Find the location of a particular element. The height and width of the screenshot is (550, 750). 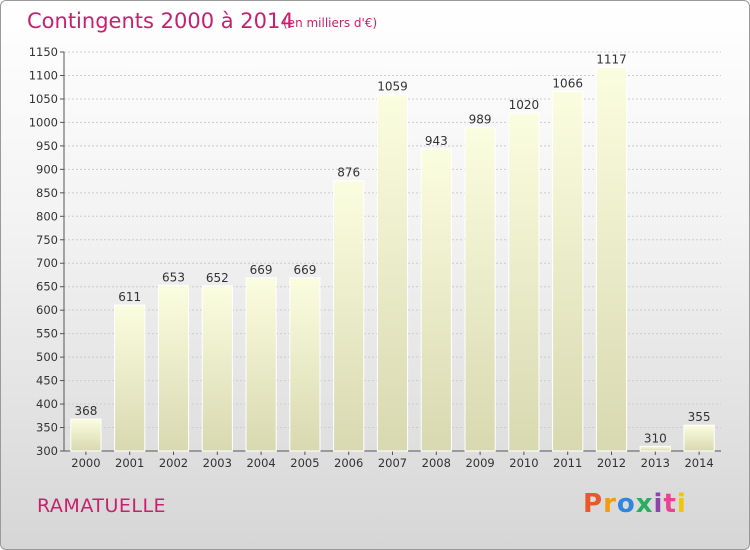

bar-2008 is located at coordinates (436, 300).